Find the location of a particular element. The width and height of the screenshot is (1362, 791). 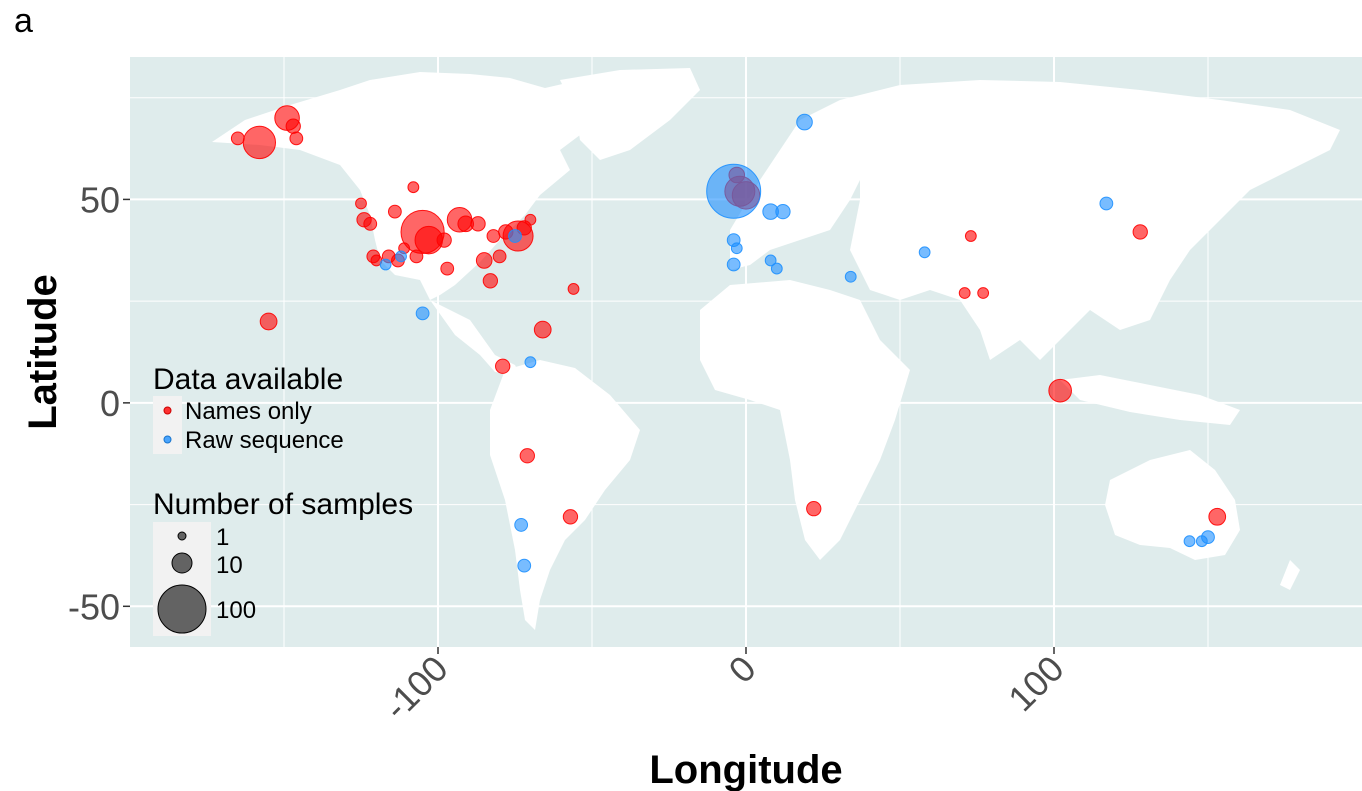

legend-size-title: Number of samples is located at coordinates (283, 504).